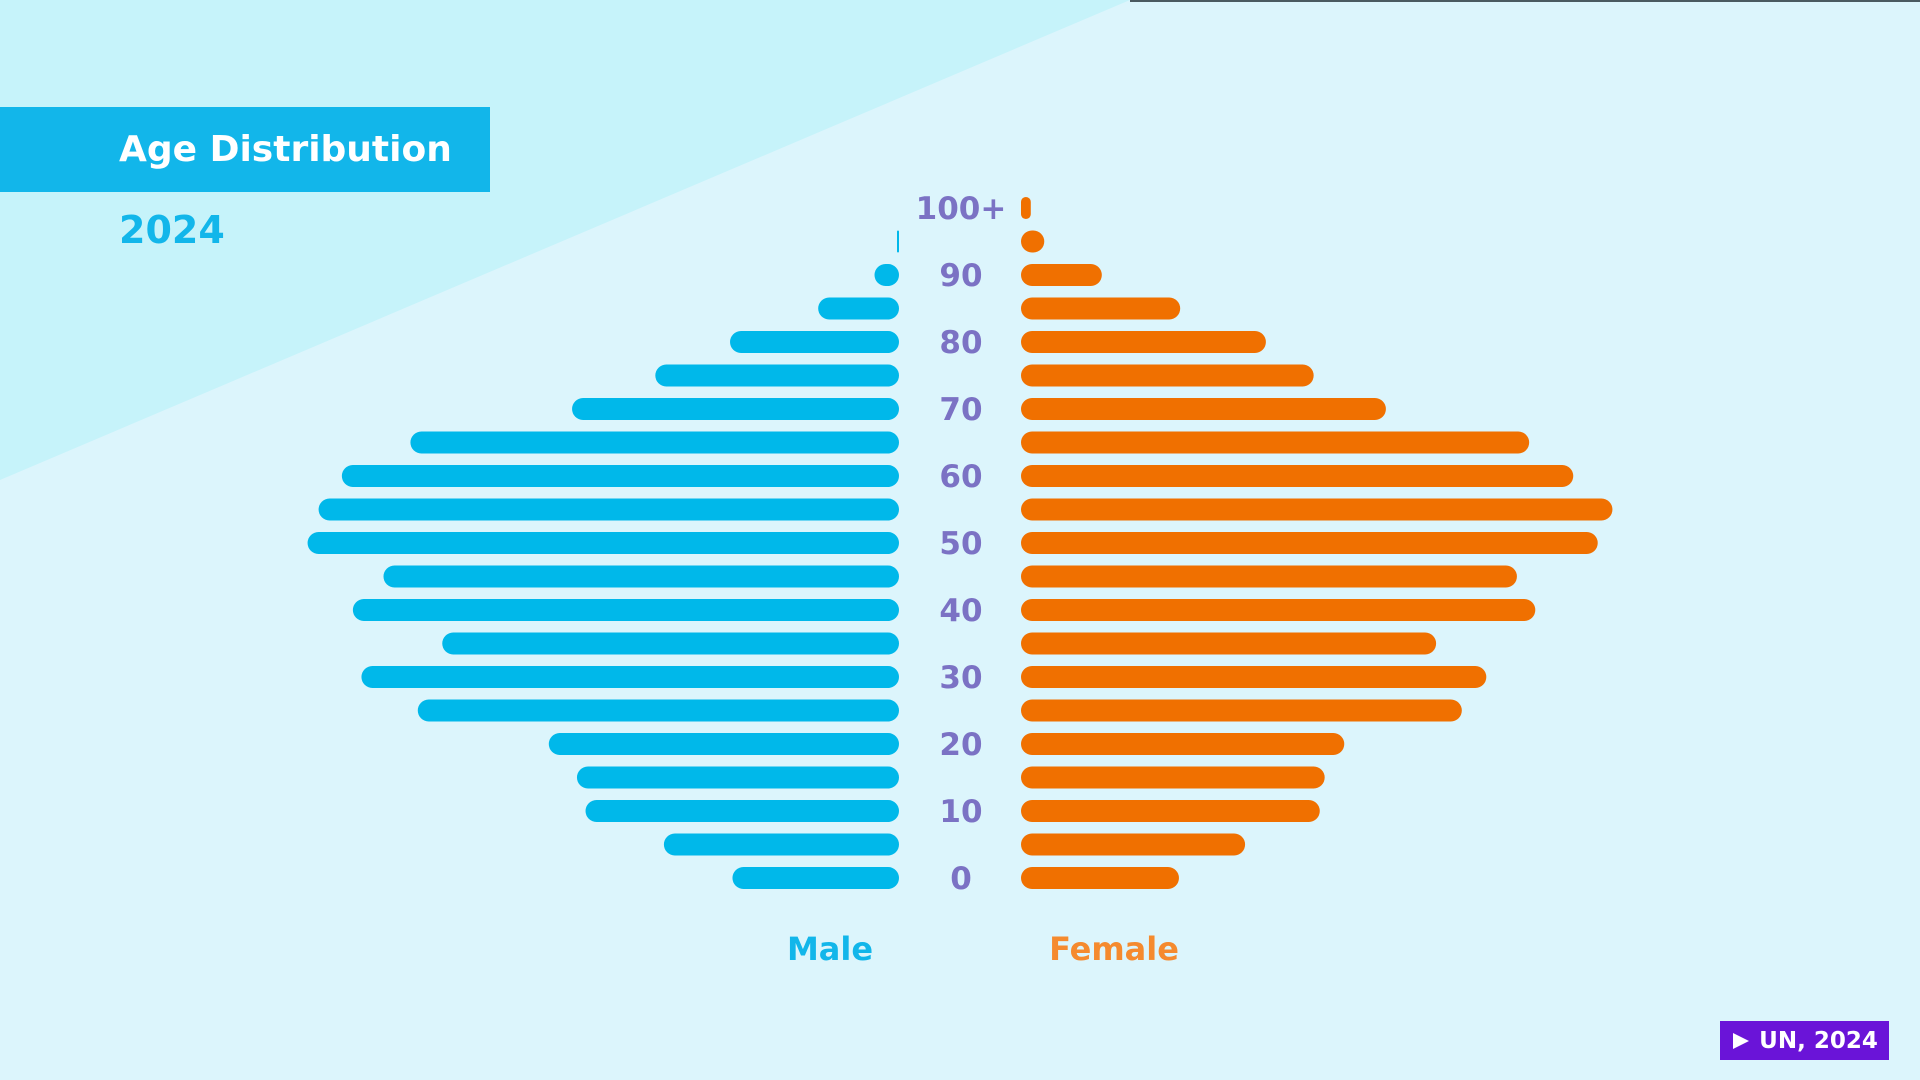 This screenshot has height=1080, width=1920. What do you see at coordinates (960, 410) in the screenshot?
I see `tick-label-70: 70` at bounding box center [960, 410].